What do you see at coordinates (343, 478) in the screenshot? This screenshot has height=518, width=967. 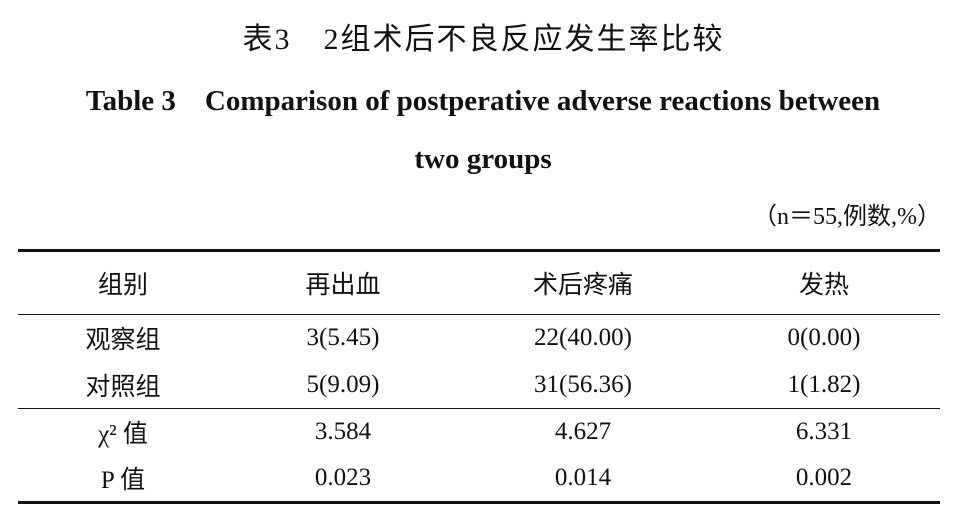 I see `table-cell: 0.023` at bounding box center [343, 478].